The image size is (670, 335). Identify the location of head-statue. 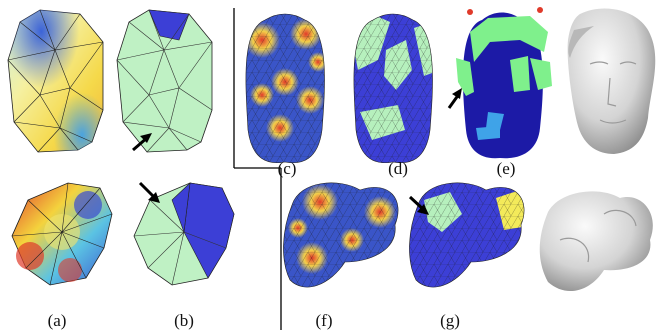
(611, 81).